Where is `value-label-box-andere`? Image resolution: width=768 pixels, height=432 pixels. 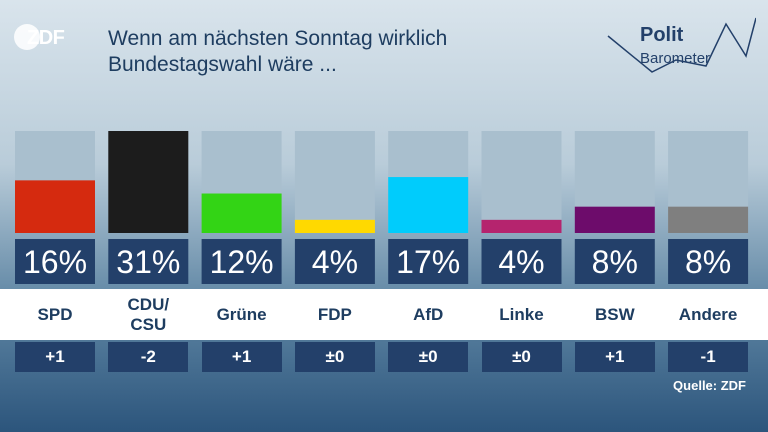
value-label-box-andere is located at coordinates (708, 261).